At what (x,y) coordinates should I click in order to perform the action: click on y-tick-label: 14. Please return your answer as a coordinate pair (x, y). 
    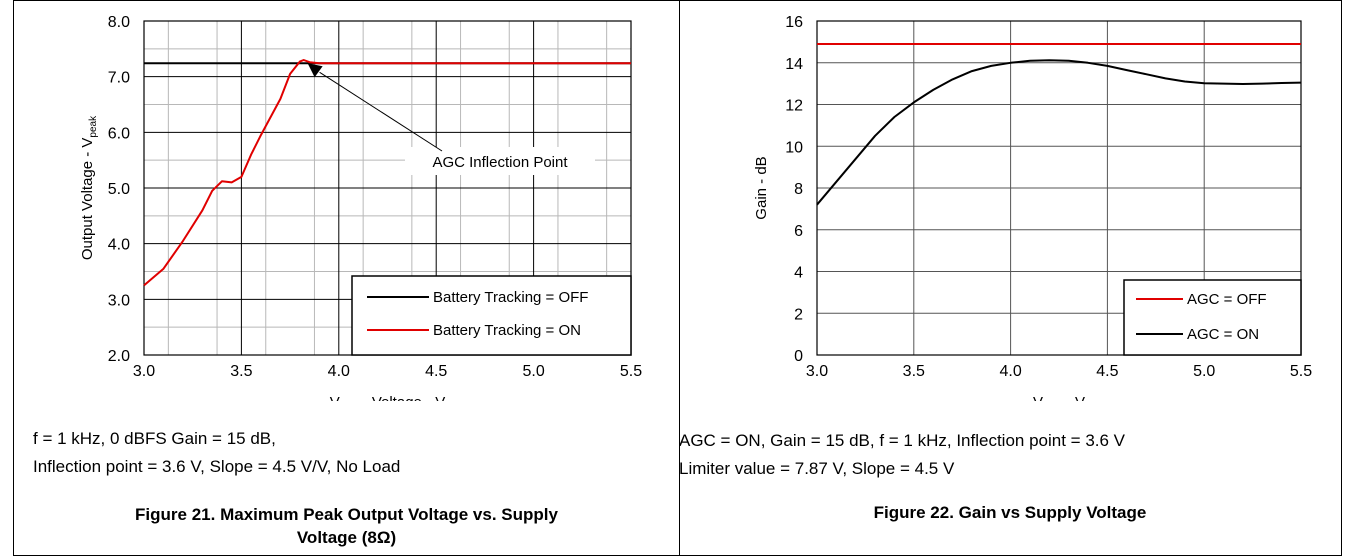
    Looking at the image, I should click on (794, 64).